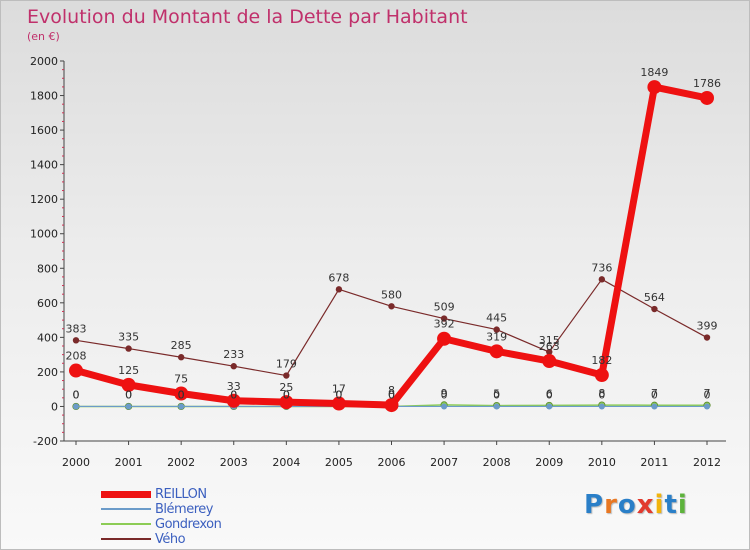 This screenshot has width=750, height=550. What do you see at coordinates (129, 462) in the screenshot?
I see `x-tick-label: 2001` at bounding box center [129, 462].